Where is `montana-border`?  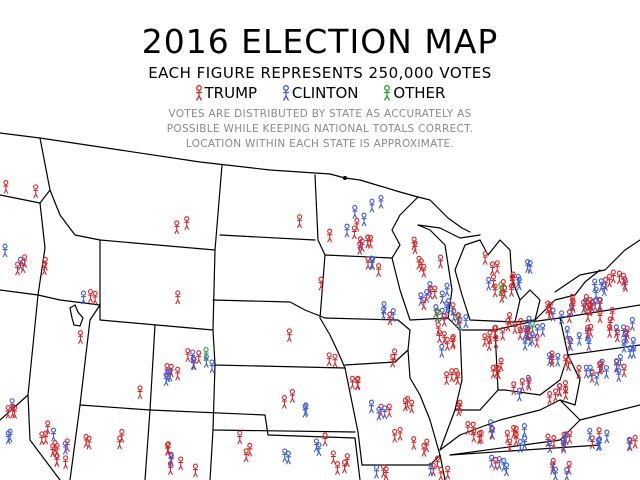 montana-border is located at coordinates (161, 207).